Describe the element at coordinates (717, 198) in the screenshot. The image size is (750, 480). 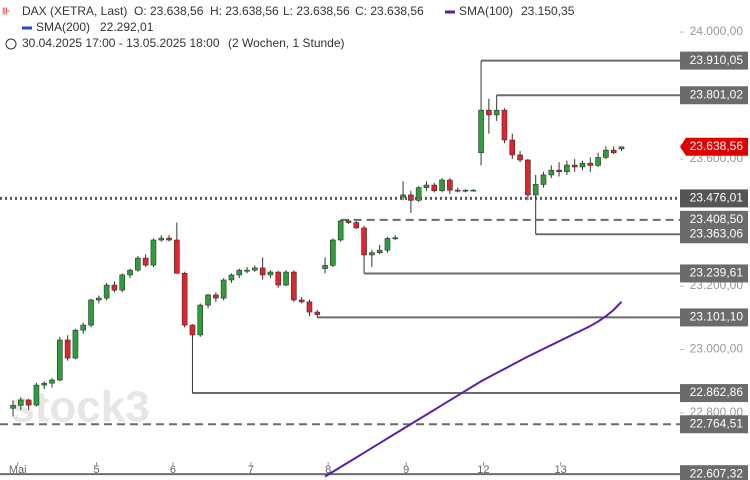
I see `level-label: 23.476,01` at that location.